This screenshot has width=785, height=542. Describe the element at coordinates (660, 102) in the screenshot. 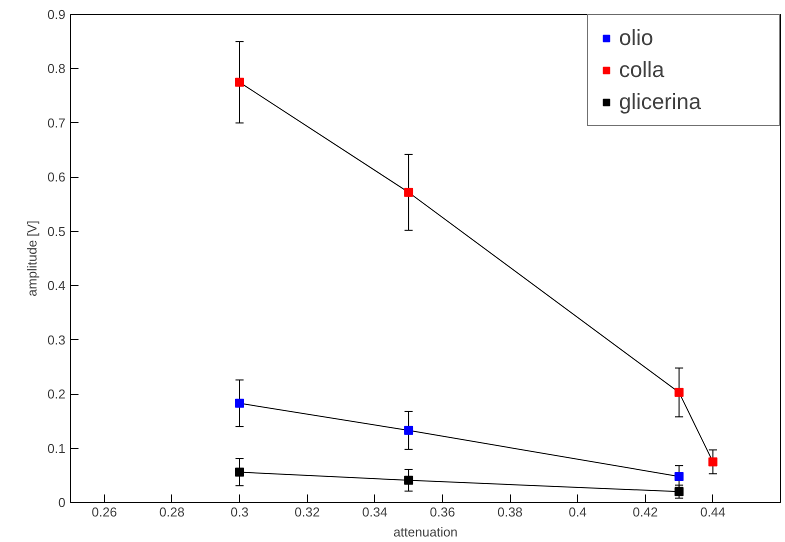

I see `legend-label: glicerina` at that location.